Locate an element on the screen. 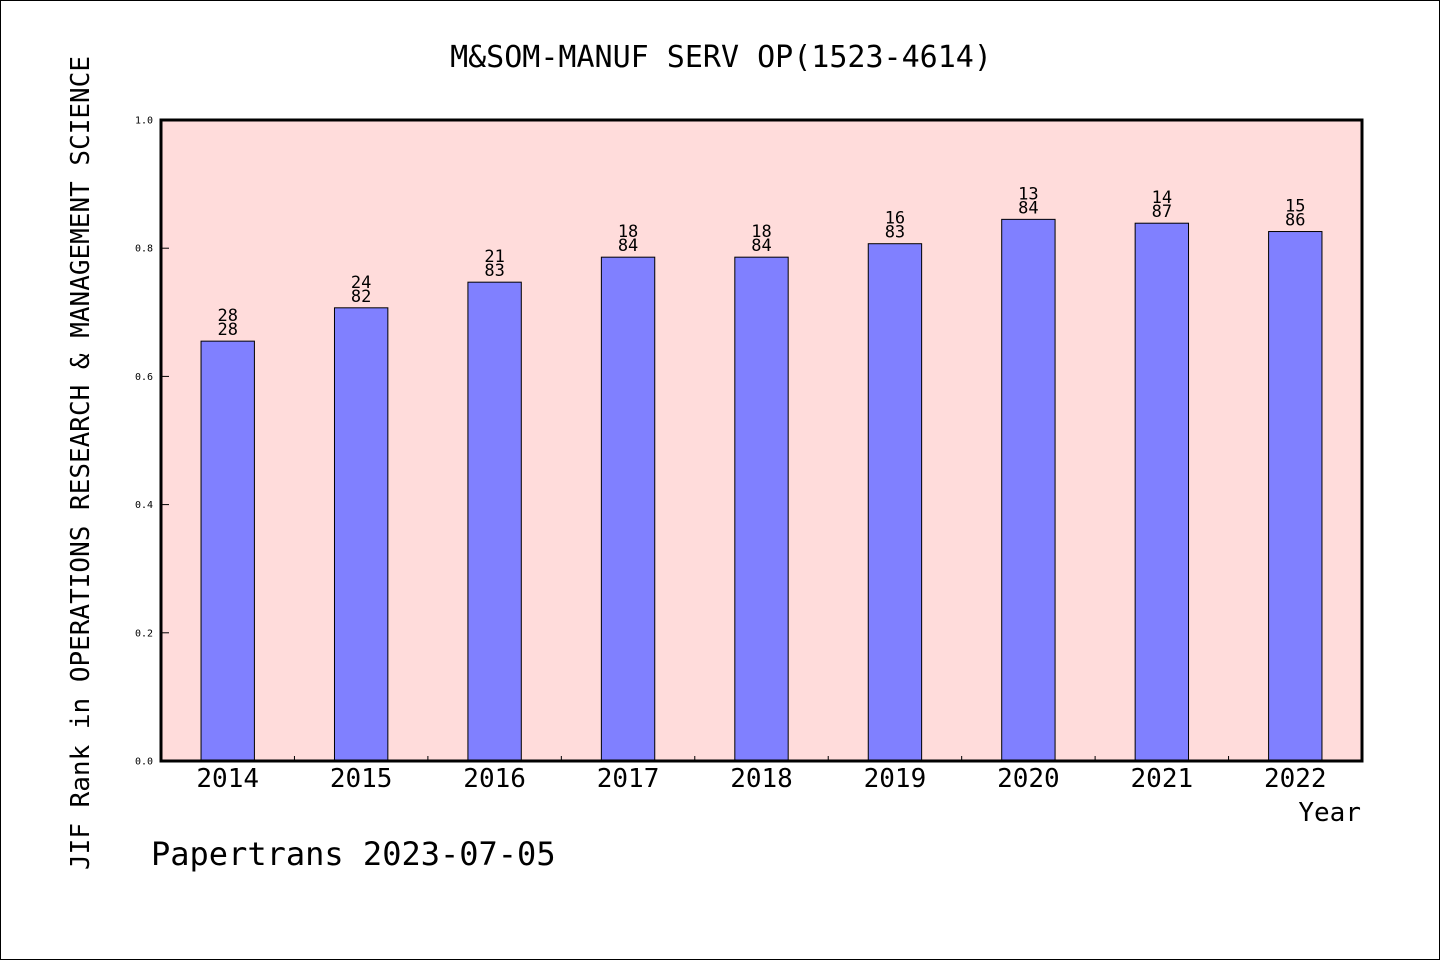  footer-credit: Papertrans 2023-07-05 is located at coordinates (353, 854).